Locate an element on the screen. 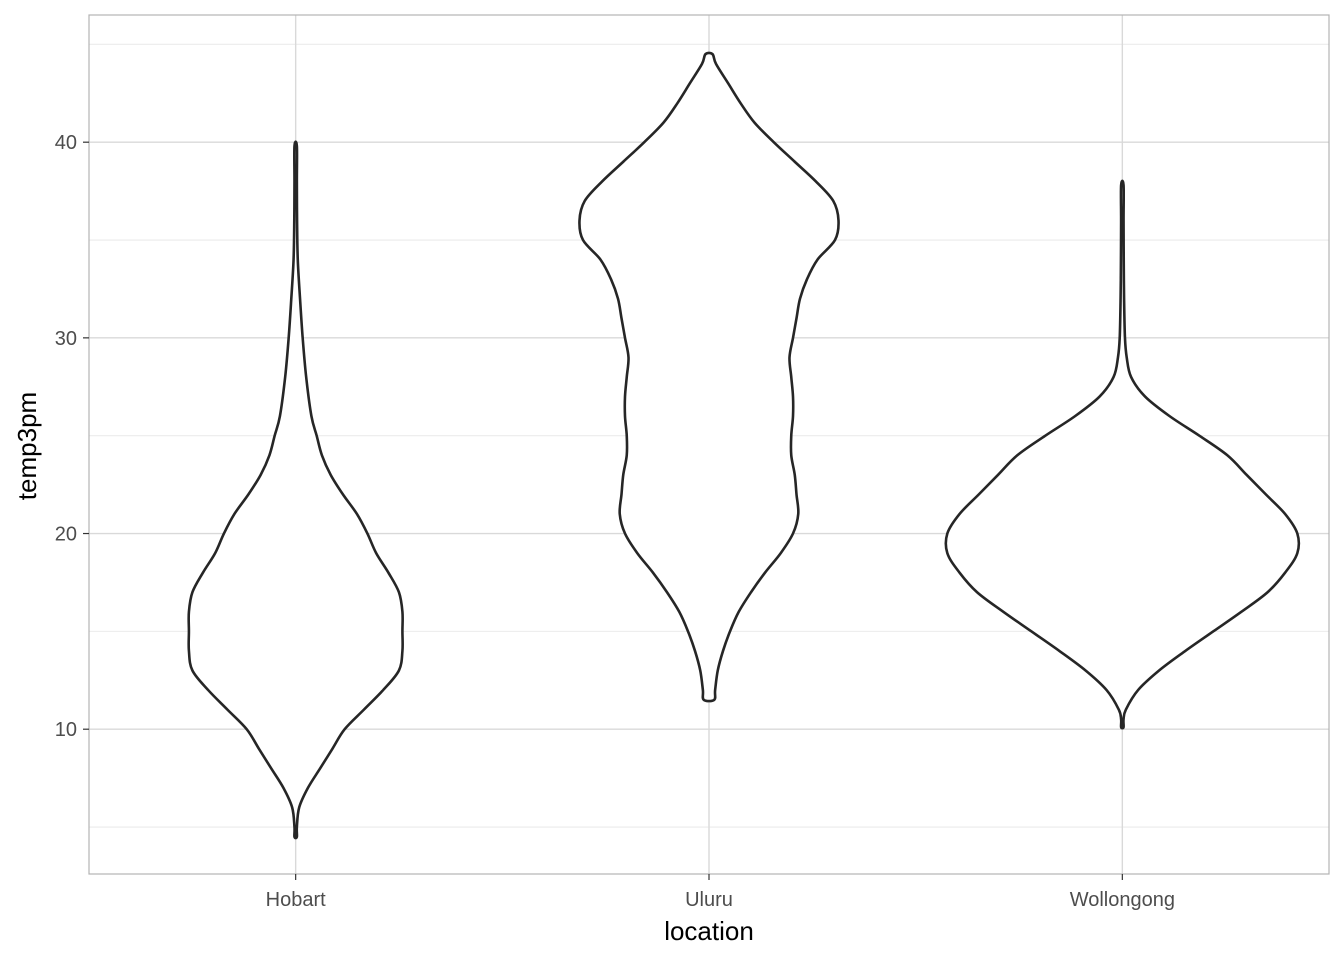 Image resolution: width=1344 pixels, height=965 pixels. x-tick-label: Wollongong is located at coordinates (1122, 900).